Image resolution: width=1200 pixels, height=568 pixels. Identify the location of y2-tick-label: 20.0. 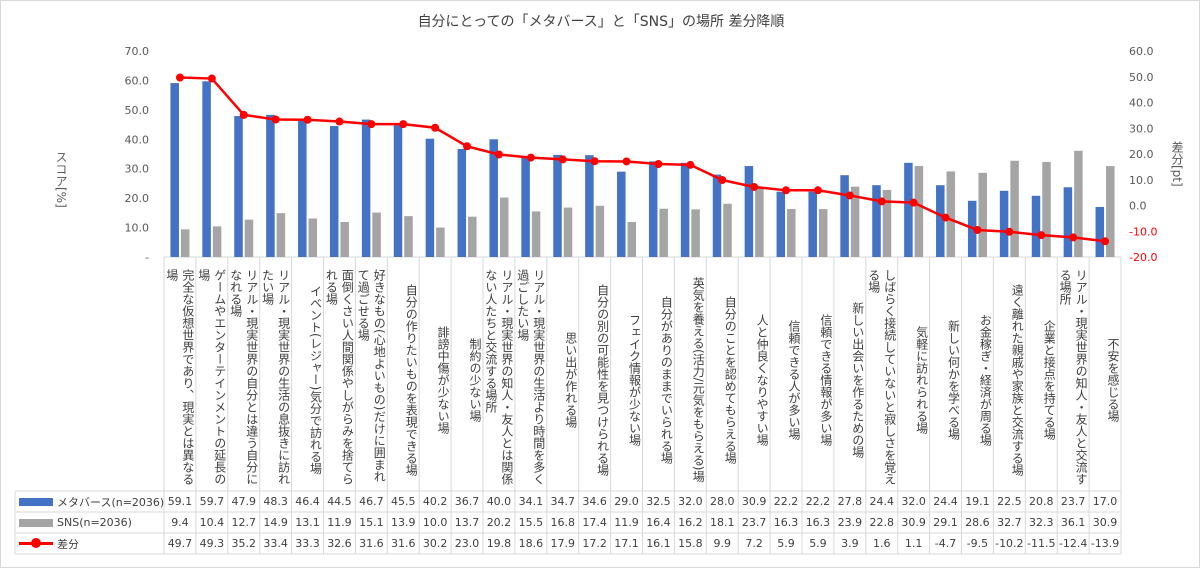
(1141, 154).